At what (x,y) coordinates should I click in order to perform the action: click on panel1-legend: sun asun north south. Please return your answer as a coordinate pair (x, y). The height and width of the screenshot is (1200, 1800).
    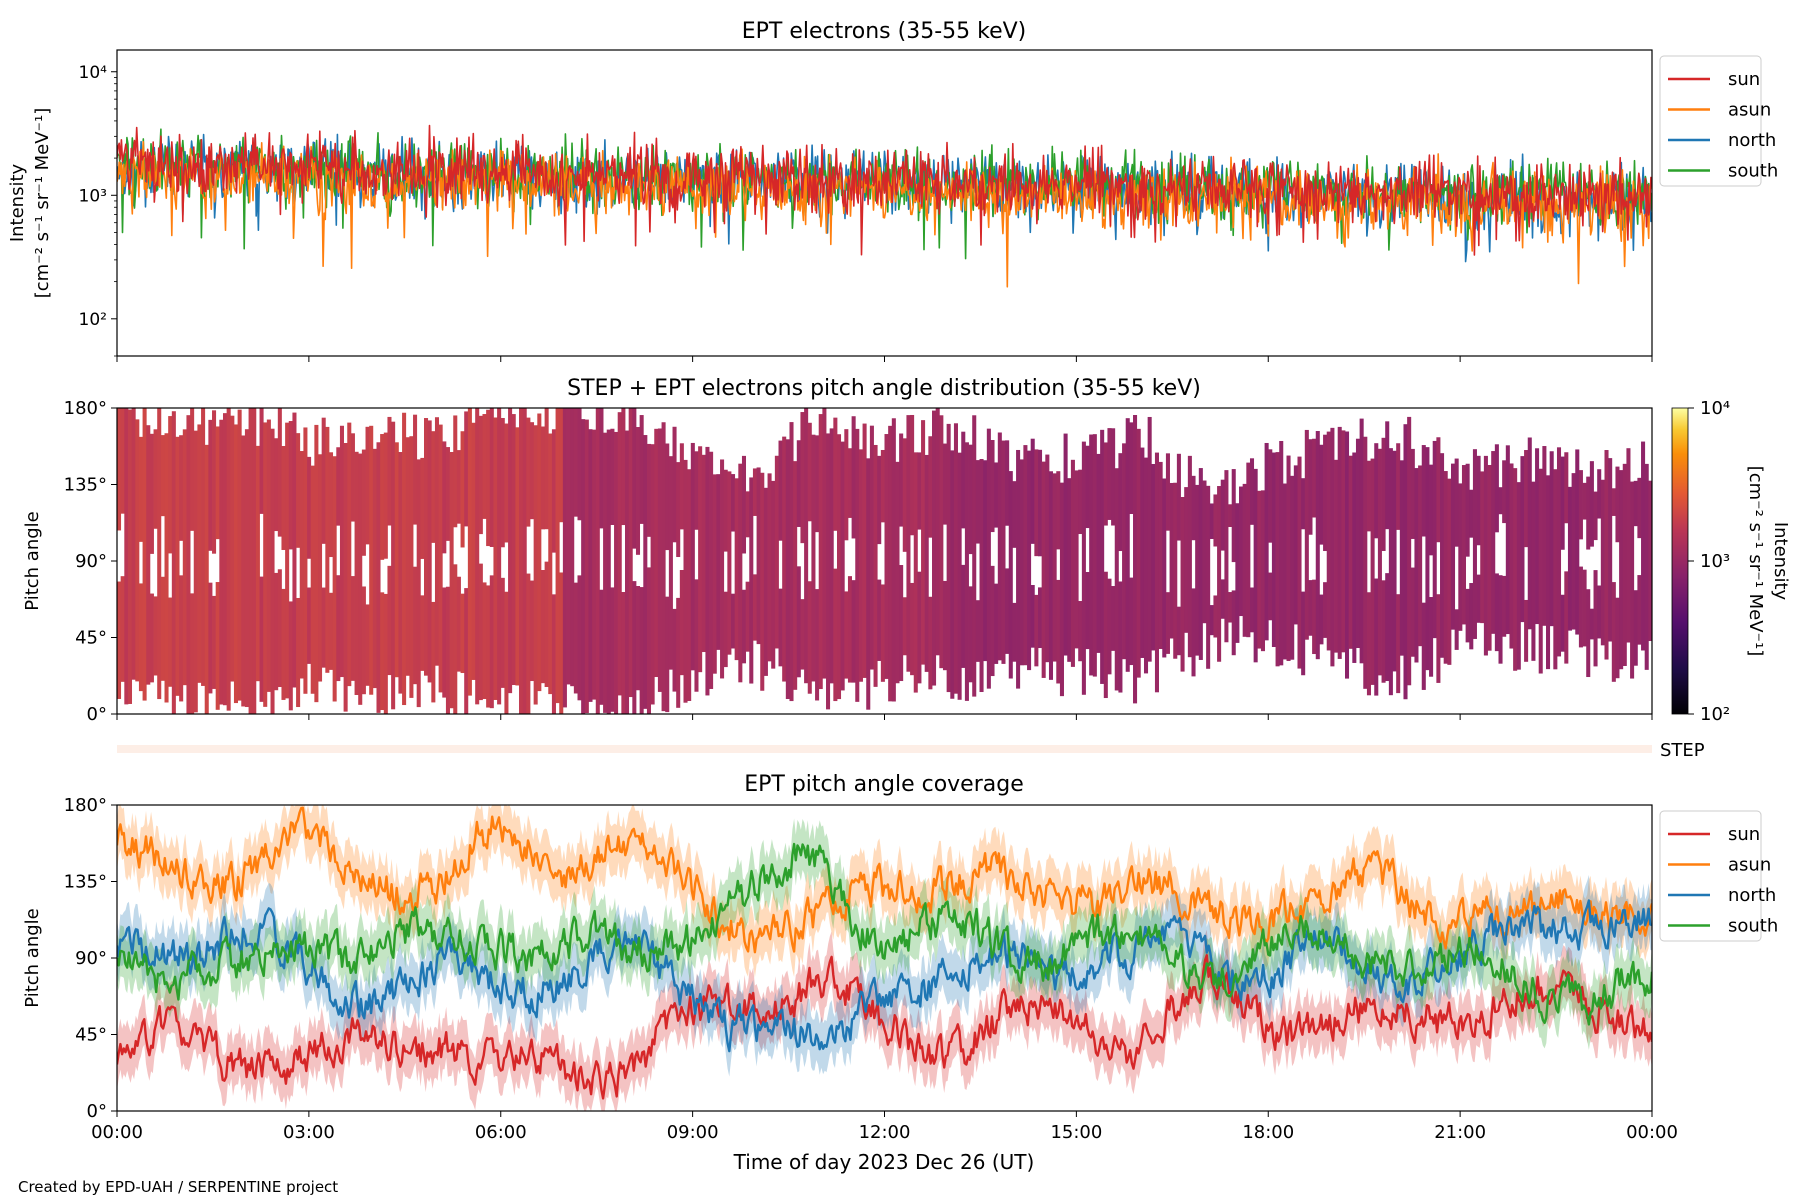
    Looking at the image, I should click on (1718, 121).